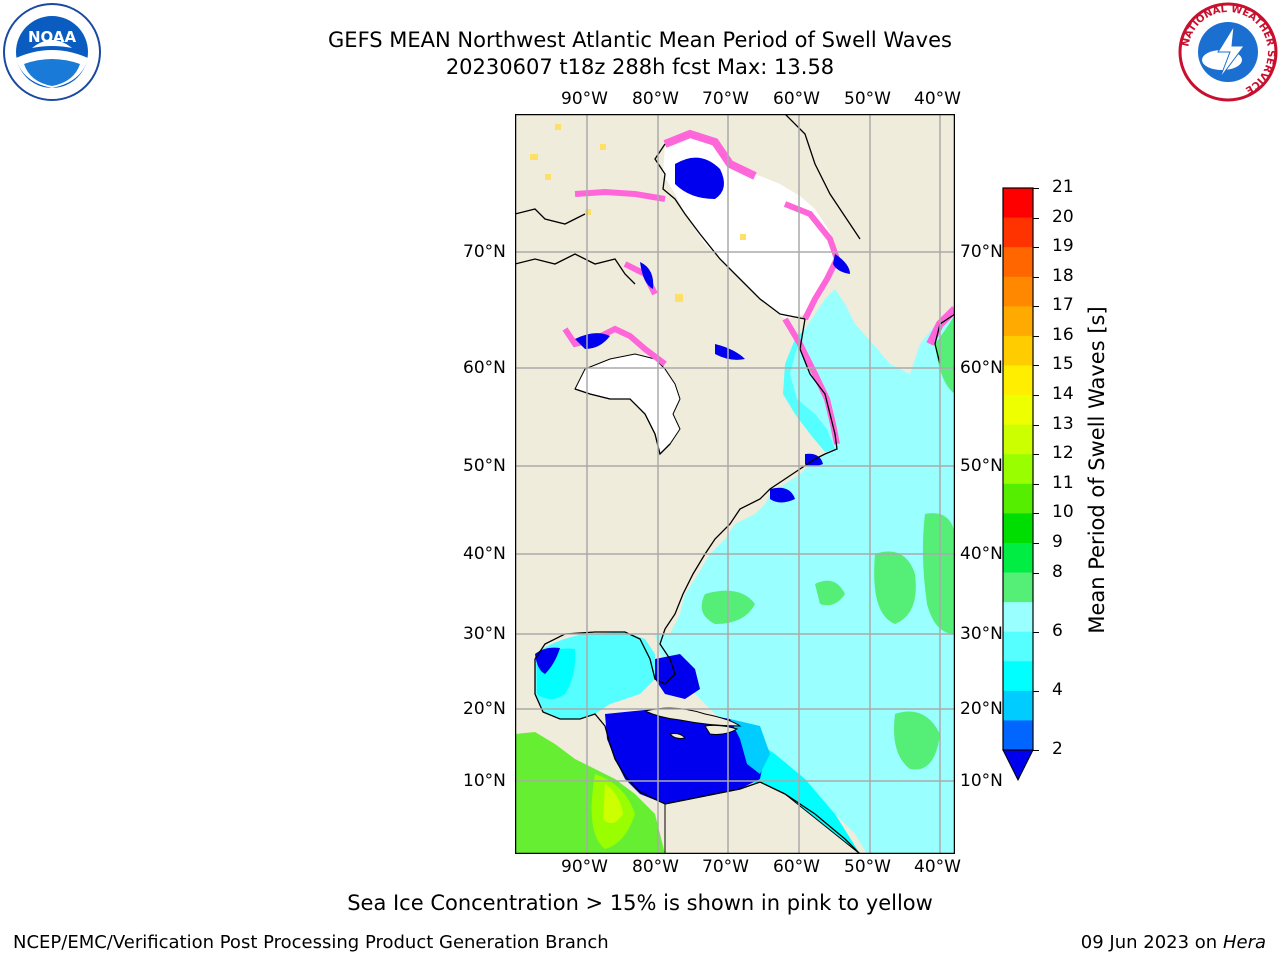 This screenshot has width=1280, height=960. What do you see at coordinates (1244, 942) in the screenshot?
I see `footer-host: Hera` at bounding box center [1244, 942].